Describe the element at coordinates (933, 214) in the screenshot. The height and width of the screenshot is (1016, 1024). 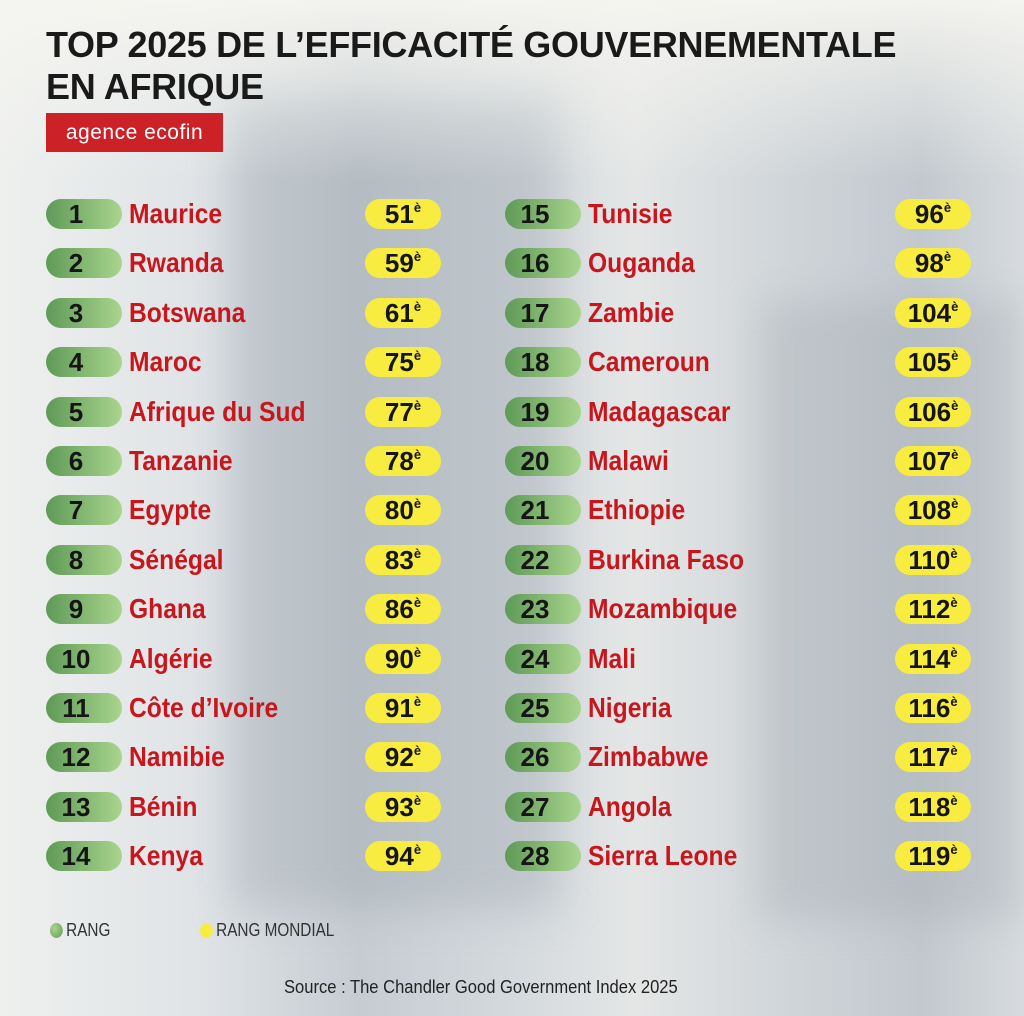
I see `world-rank-pill: 96è` at that location.